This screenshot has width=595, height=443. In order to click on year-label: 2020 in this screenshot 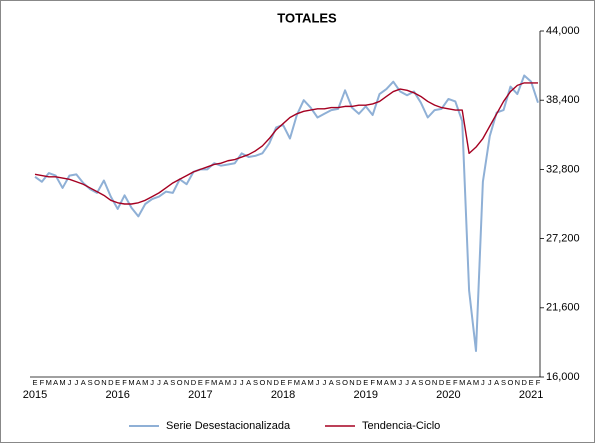, I will do `click(448, 395)`.